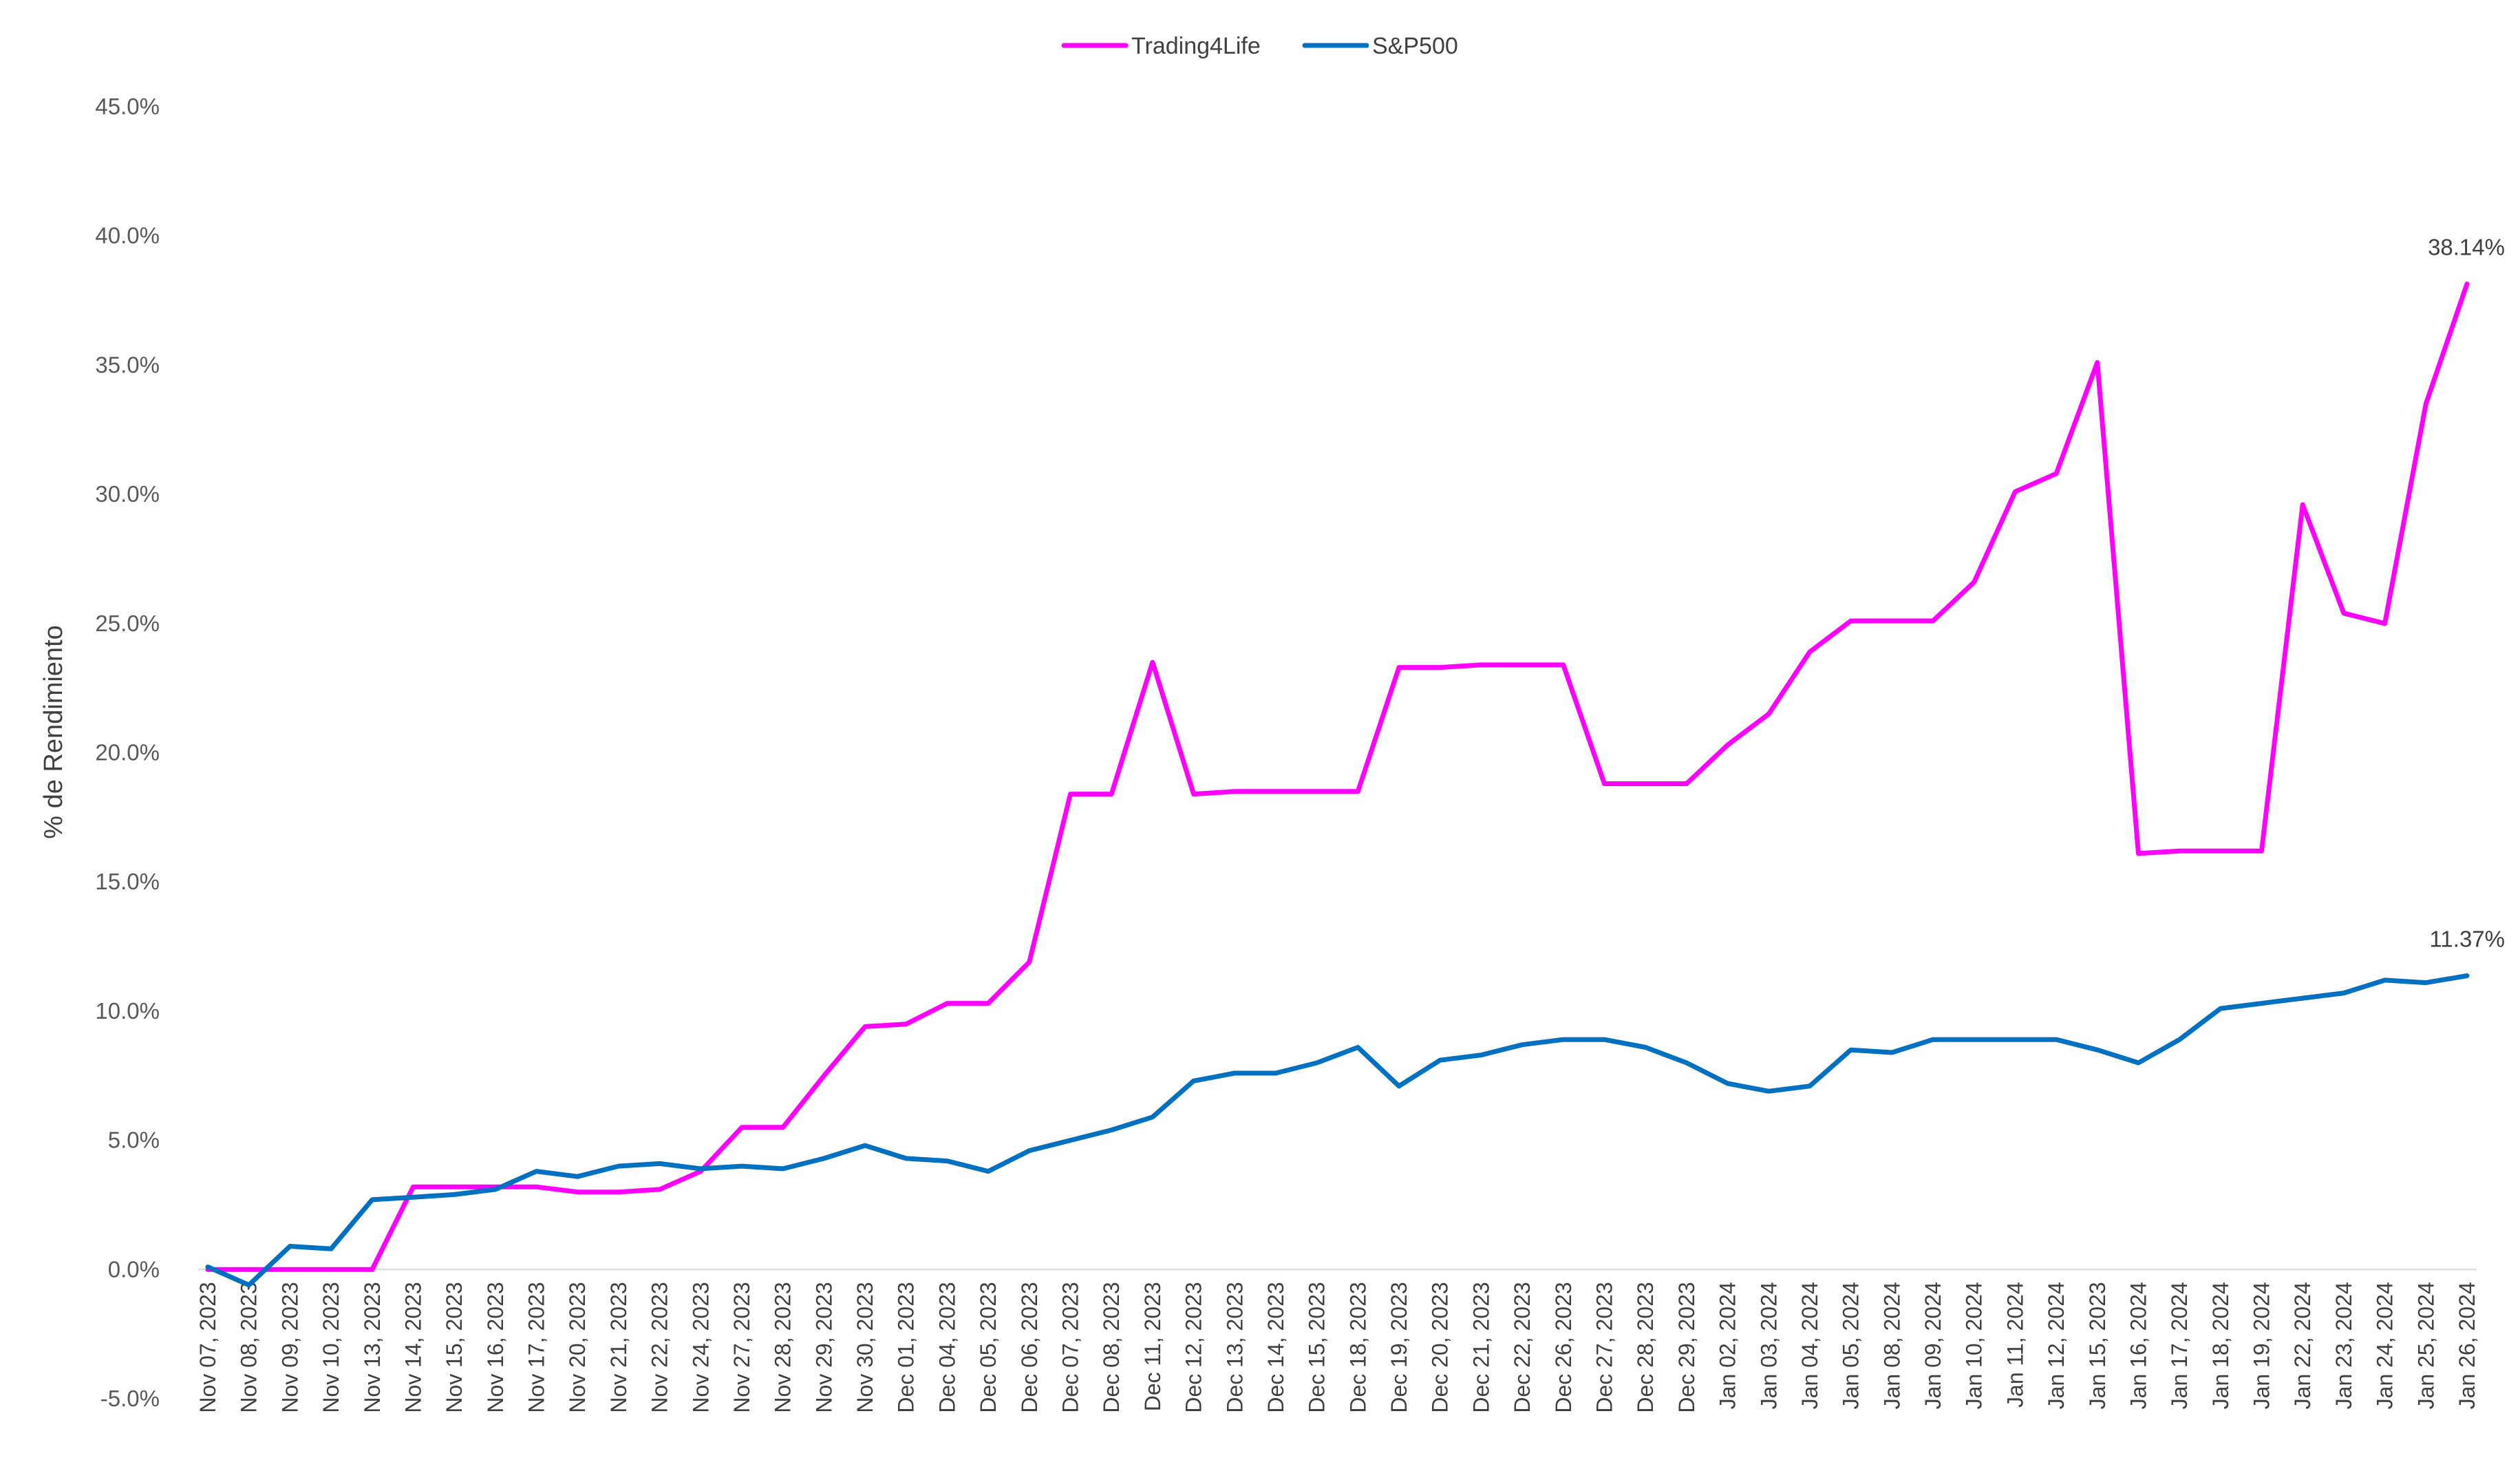 The image size is (2520, 1460). I want to click on x-tick-label: Jan 10, 2024, so click(1974, 1345).